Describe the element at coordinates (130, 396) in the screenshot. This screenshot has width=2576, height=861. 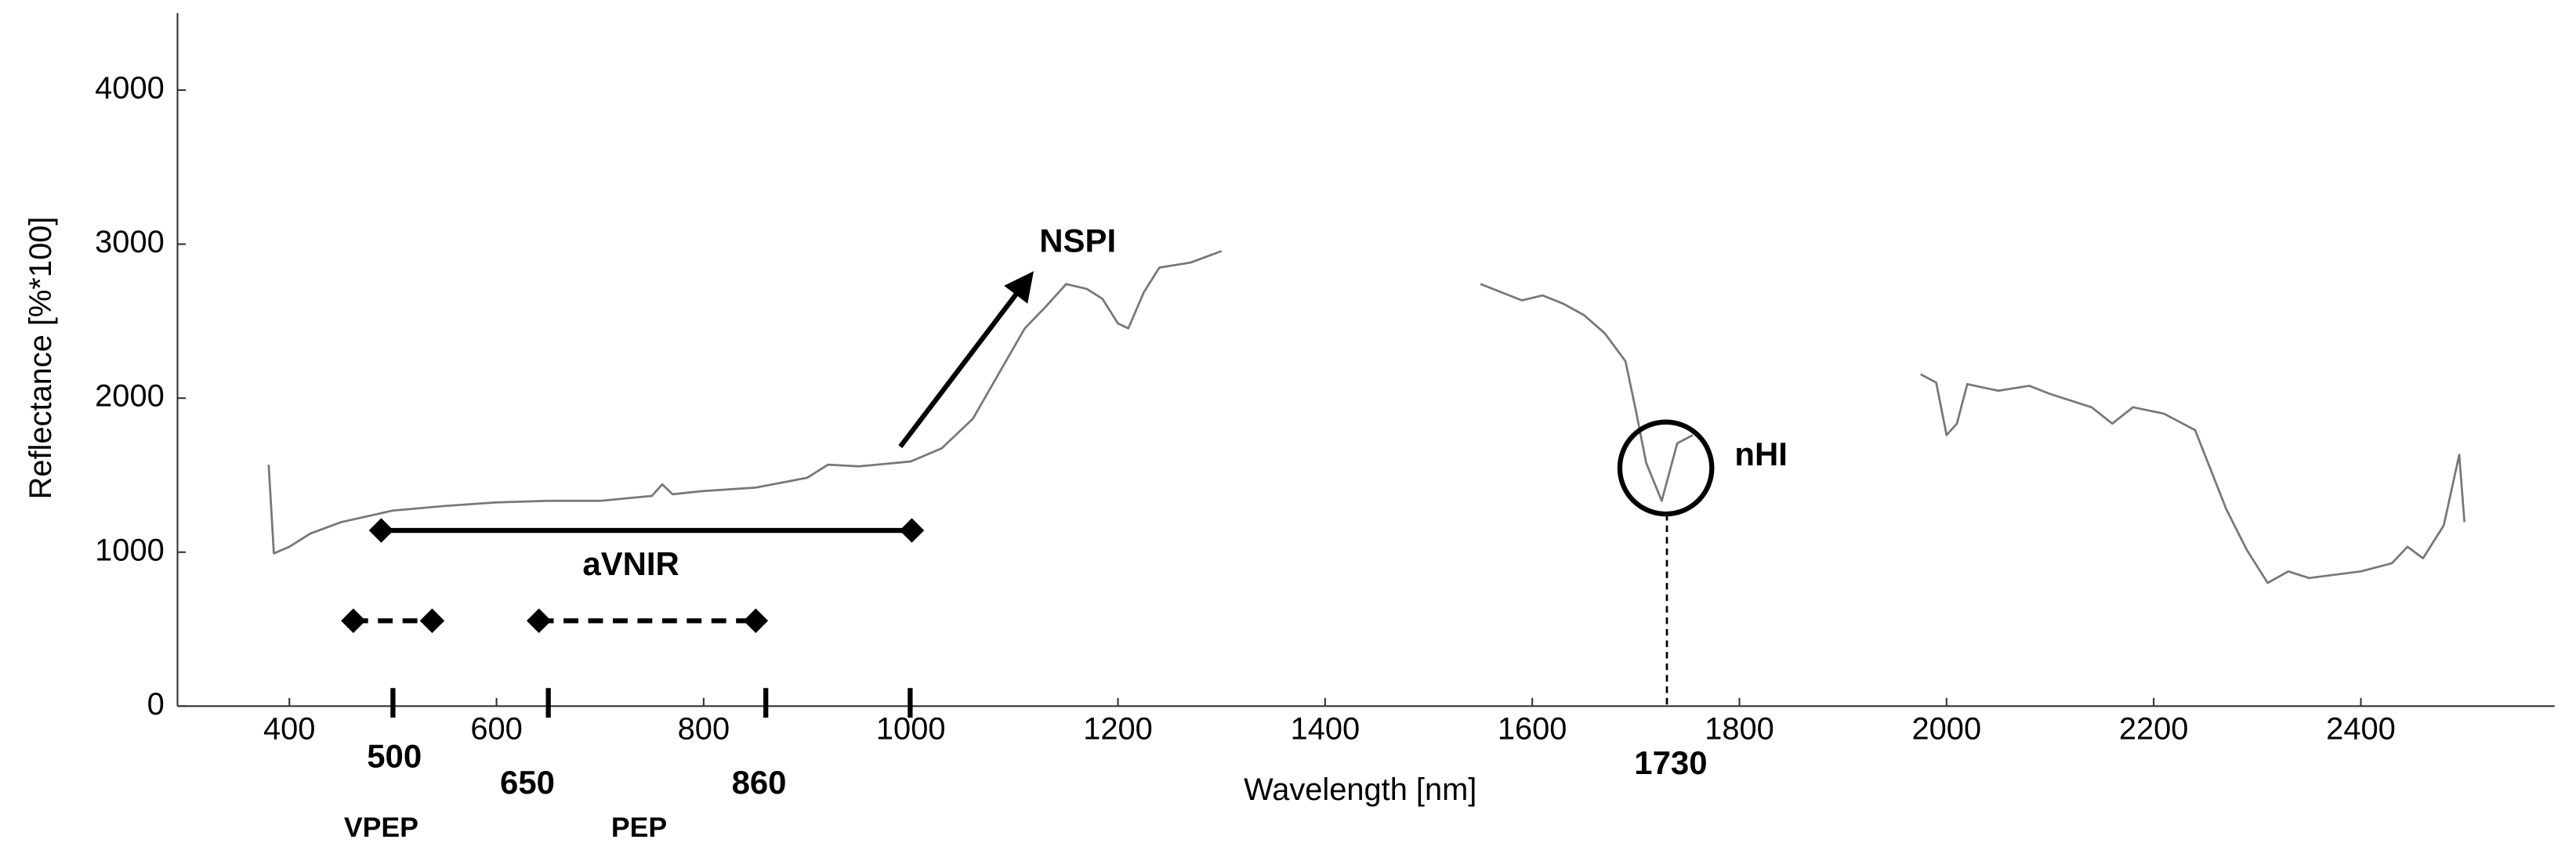
I see `y-tick-label: 2000` at that location.